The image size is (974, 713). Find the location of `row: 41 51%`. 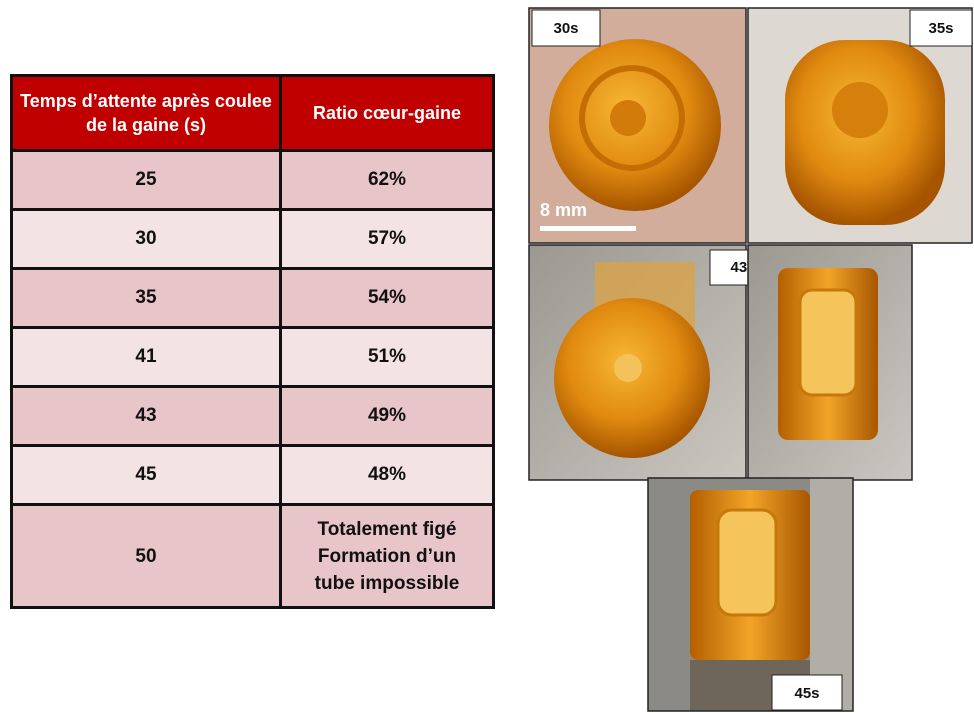

row: 41 51% is located at coordinates (252, 357).